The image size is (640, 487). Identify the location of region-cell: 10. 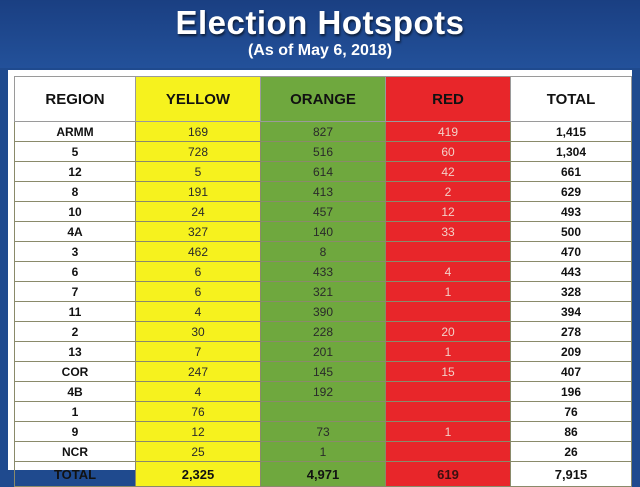
(75, 211).